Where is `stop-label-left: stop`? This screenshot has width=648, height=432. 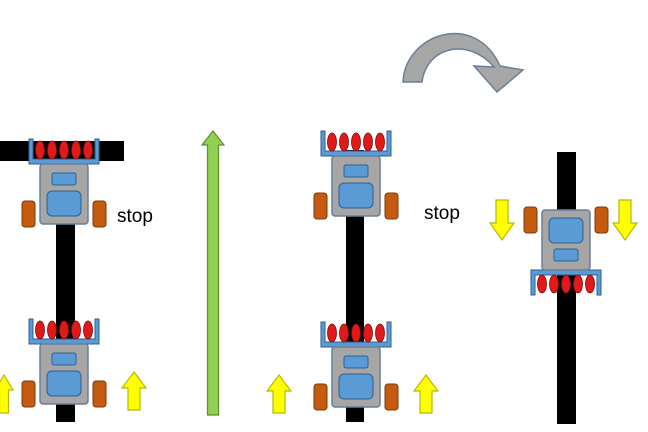
stop-label-left: stop is located at coordinates (135, 216).